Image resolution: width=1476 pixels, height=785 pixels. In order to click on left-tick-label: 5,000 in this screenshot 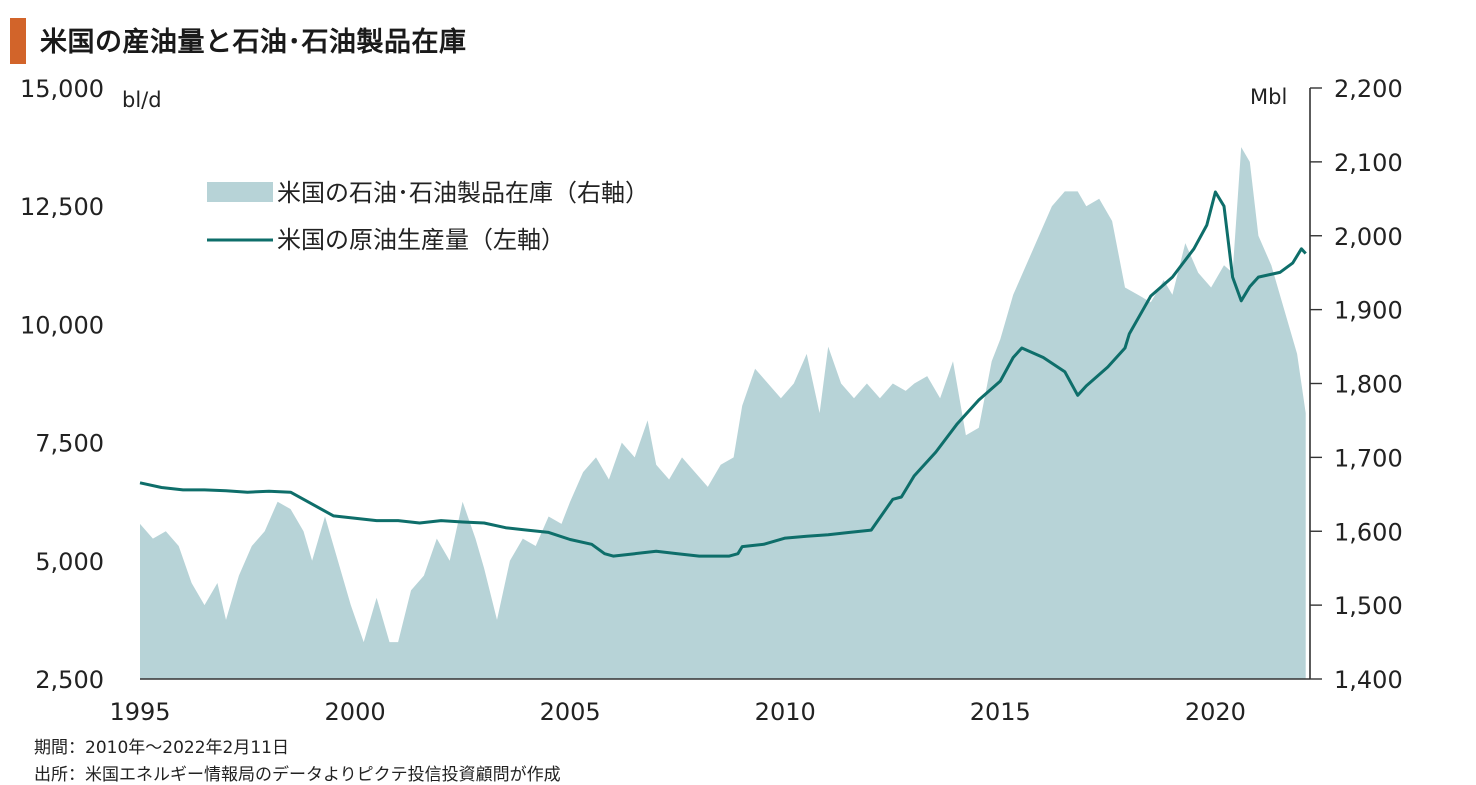, I will do `click(69, 562)`.